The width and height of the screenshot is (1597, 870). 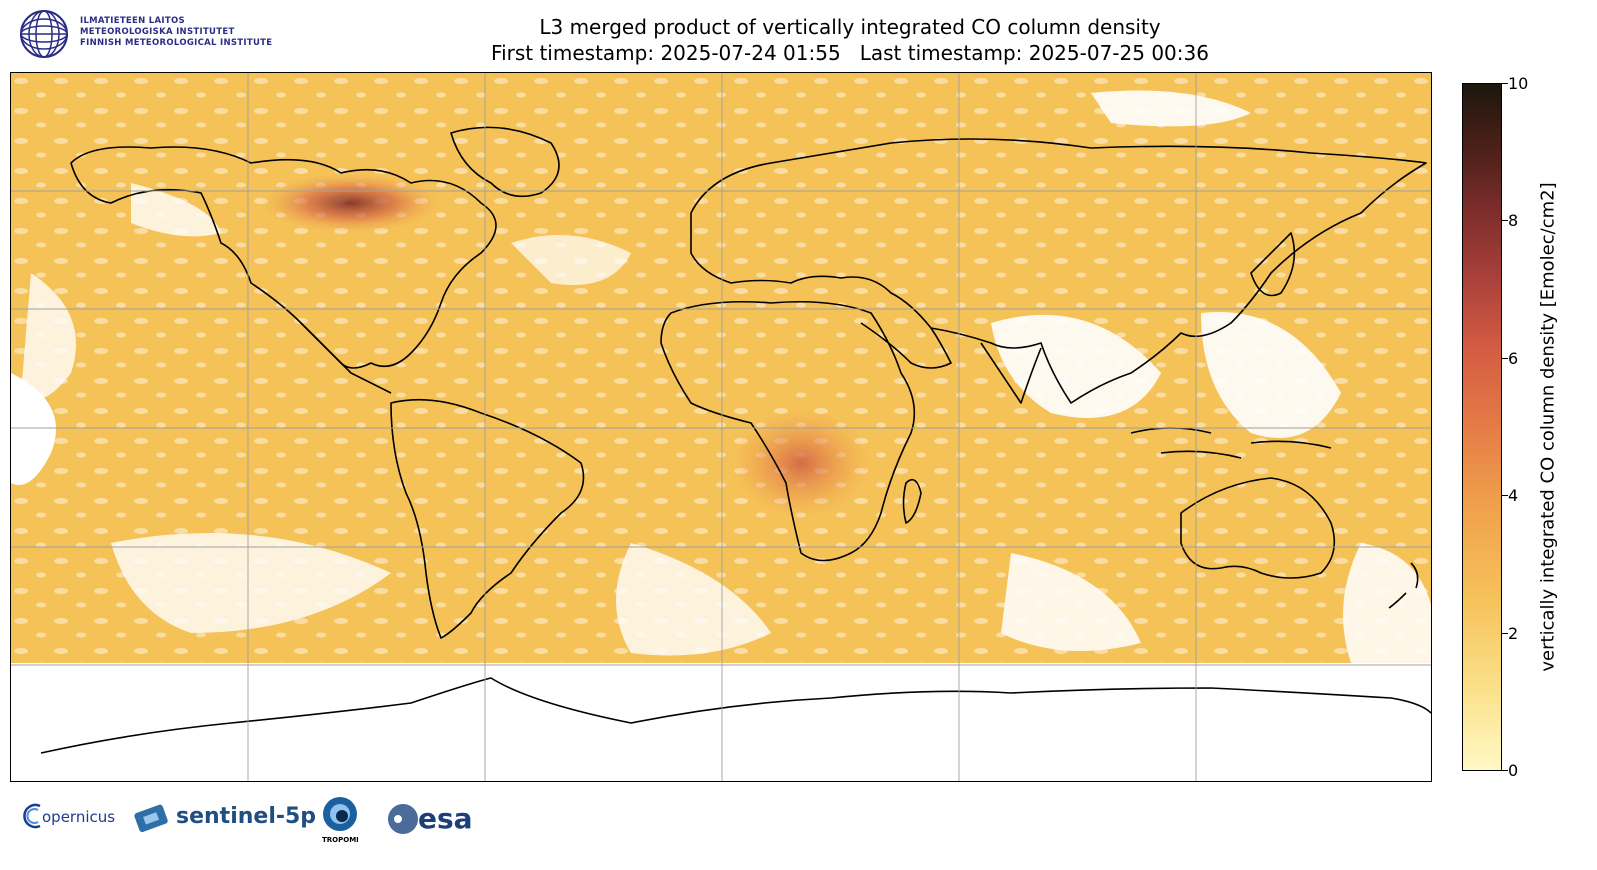 I want to click on colorbar-label-0: 0, so click(x=1513, y=770).